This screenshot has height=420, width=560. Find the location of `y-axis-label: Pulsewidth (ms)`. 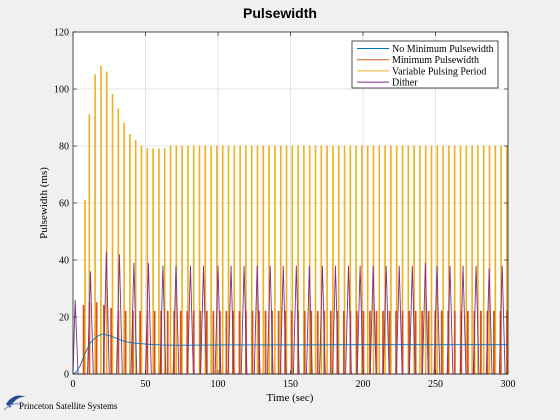

y-axis-label: Pulsewidth (ms) is located at coordinates (44, 203).